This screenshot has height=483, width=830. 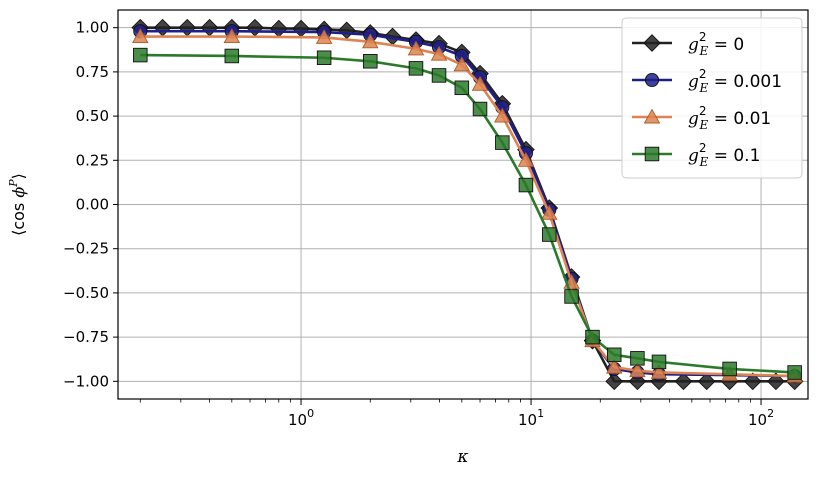 I want to click on y-tick-label: −0.25, so click(x=86, y=249).